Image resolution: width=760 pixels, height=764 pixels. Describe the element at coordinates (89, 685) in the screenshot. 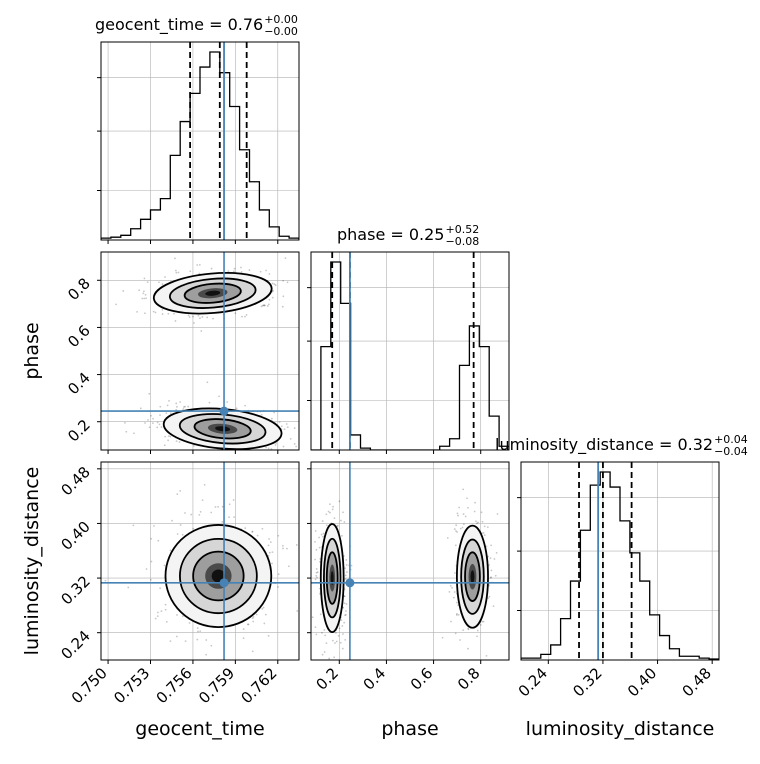

I see `x-tick-label-geocent_time: 0.750` at that location.